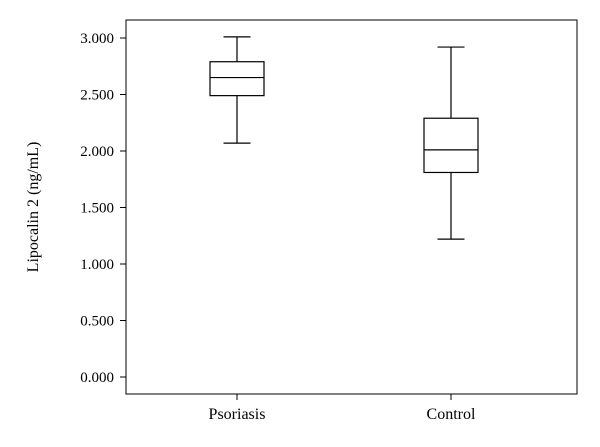 The width and height of the screenshot is (600, 447). What do you see at coordinates (237, 414) in the screenshot?
I see `x-category-label: Psoriasis` at bounding box center [237, 414].